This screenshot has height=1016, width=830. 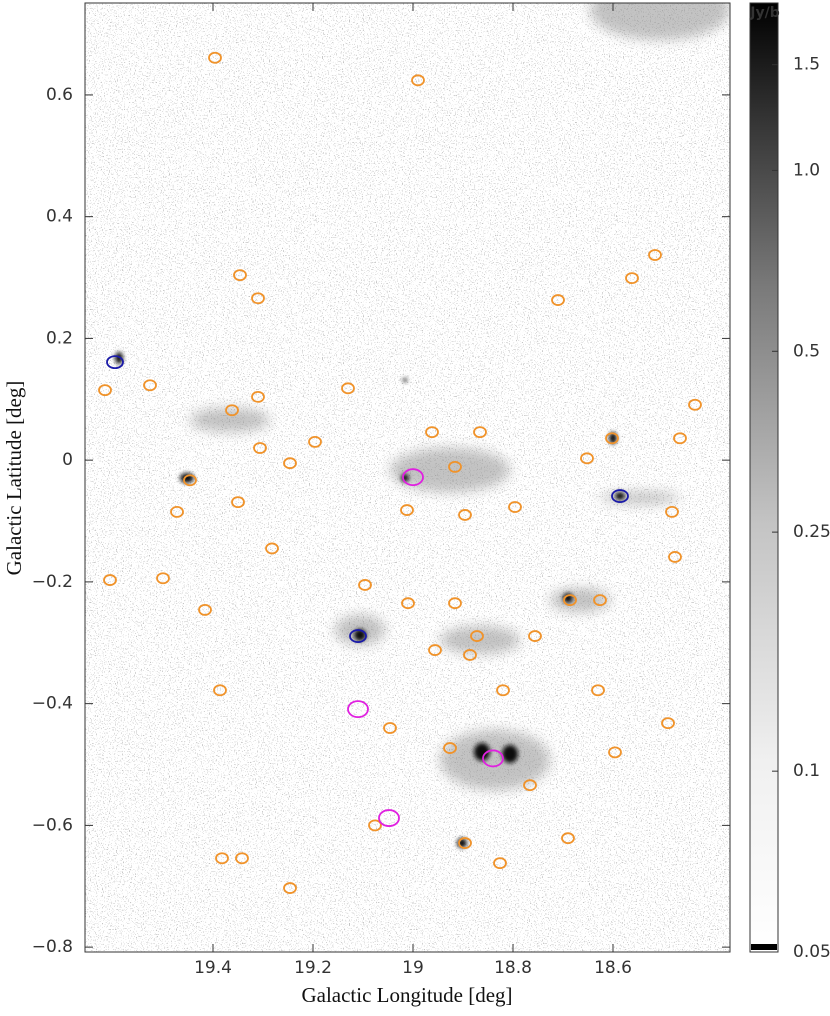 I want to click on x-tick-label: 19, so click(x=413, y=968).